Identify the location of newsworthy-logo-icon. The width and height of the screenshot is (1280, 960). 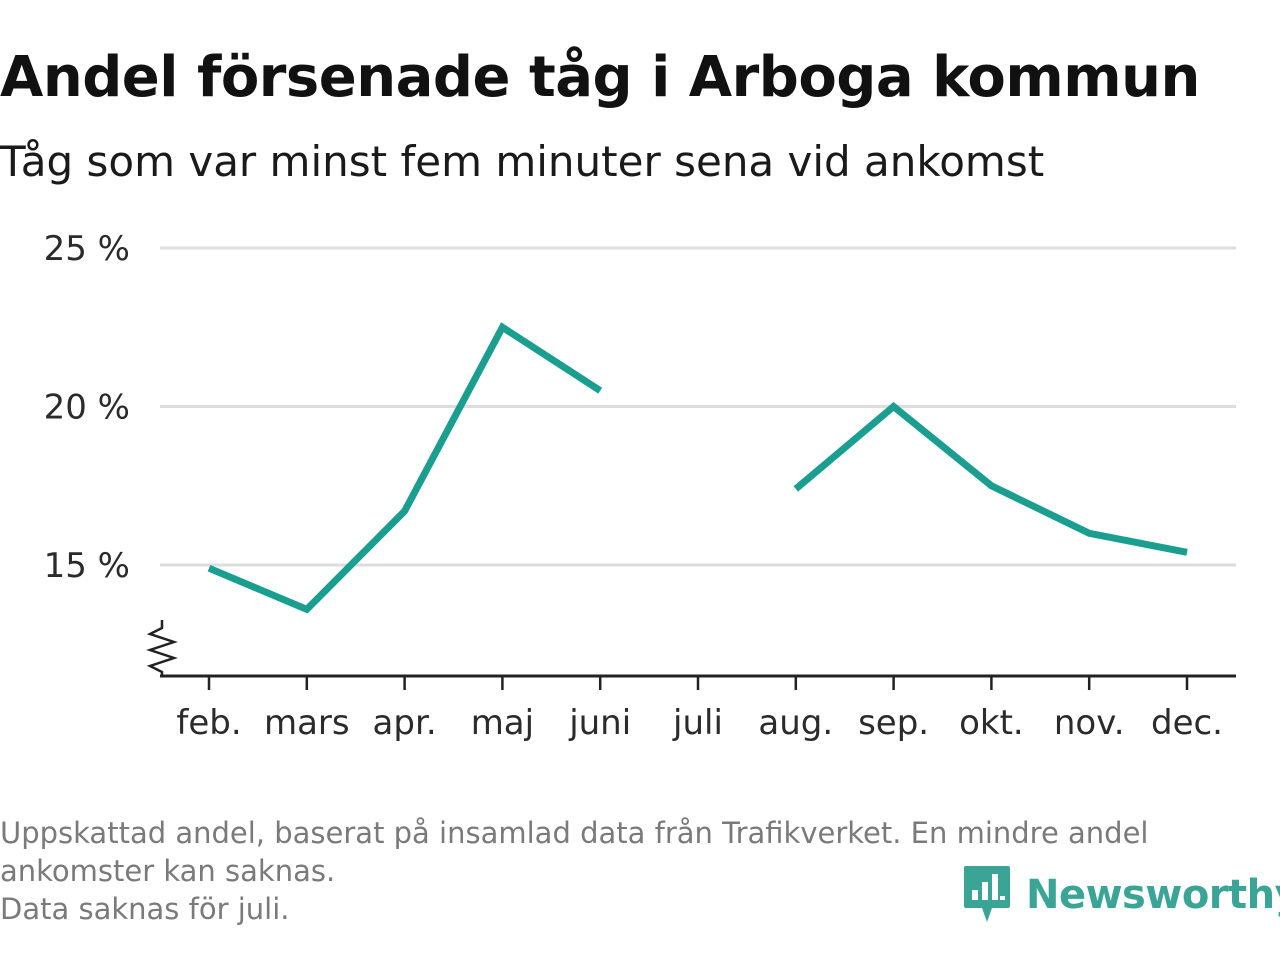
(987, 894).